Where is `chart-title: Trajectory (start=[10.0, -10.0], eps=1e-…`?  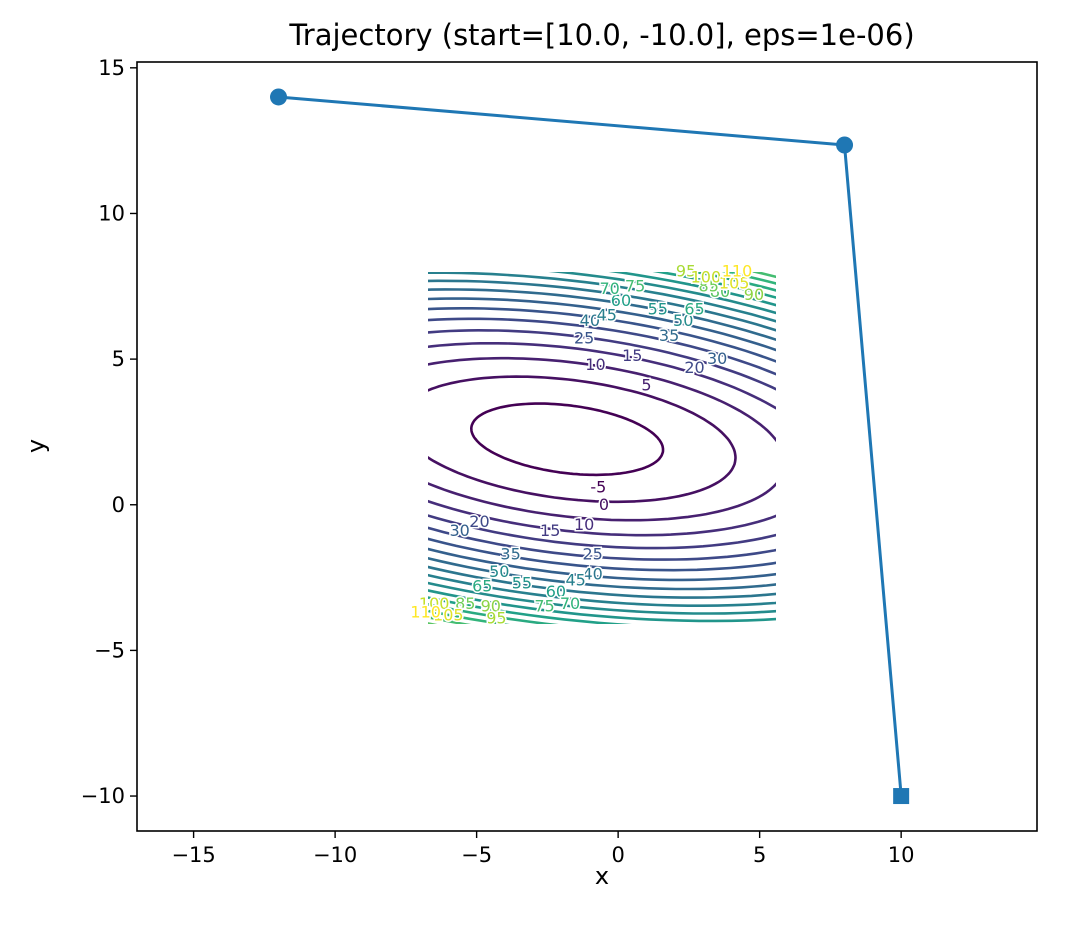
chart-title: Trajectory (start=[10.0, -10.0], eps=1e-… is located at coordinates (601, 35).